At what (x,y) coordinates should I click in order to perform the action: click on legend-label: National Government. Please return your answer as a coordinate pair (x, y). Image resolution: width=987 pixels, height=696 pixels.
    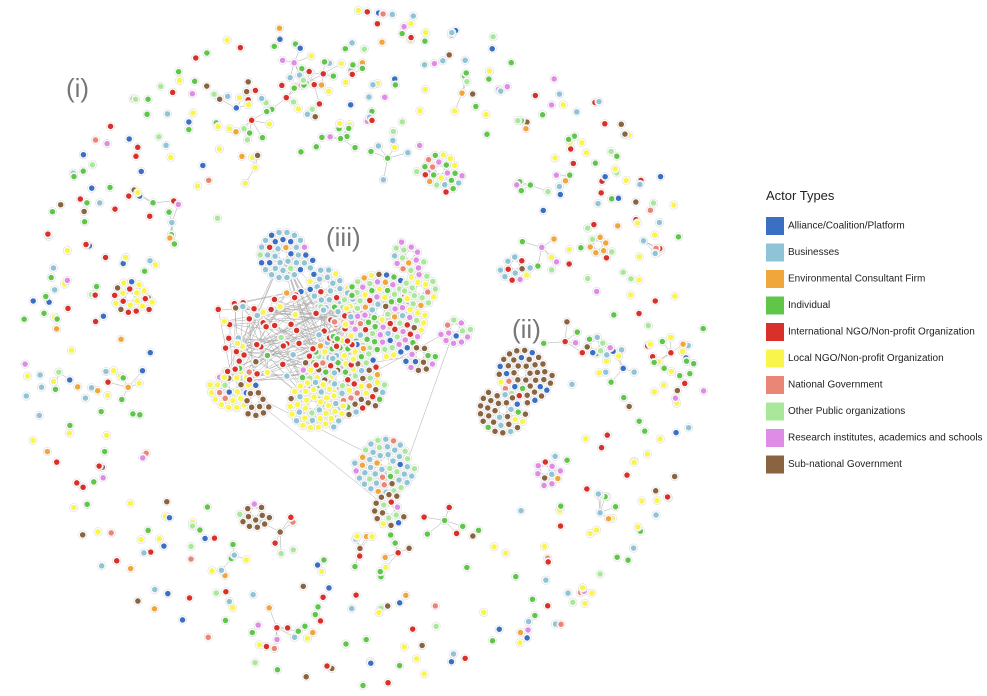
    Looking at the image, I should click on (835, 385).